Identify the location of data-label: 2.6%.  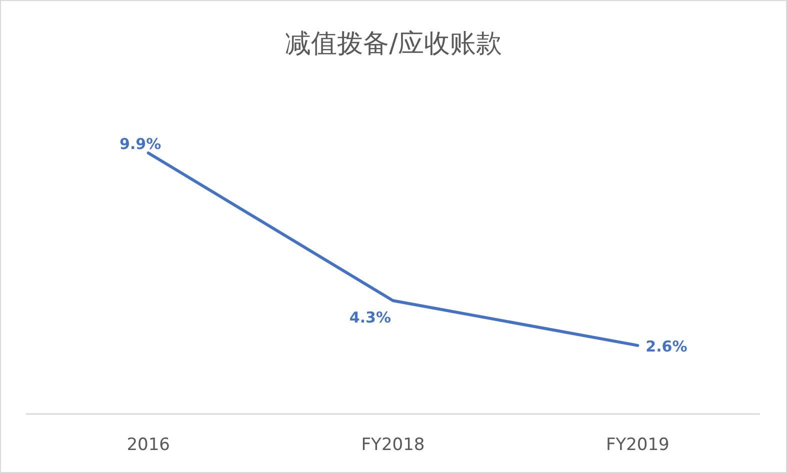
(667, 346).